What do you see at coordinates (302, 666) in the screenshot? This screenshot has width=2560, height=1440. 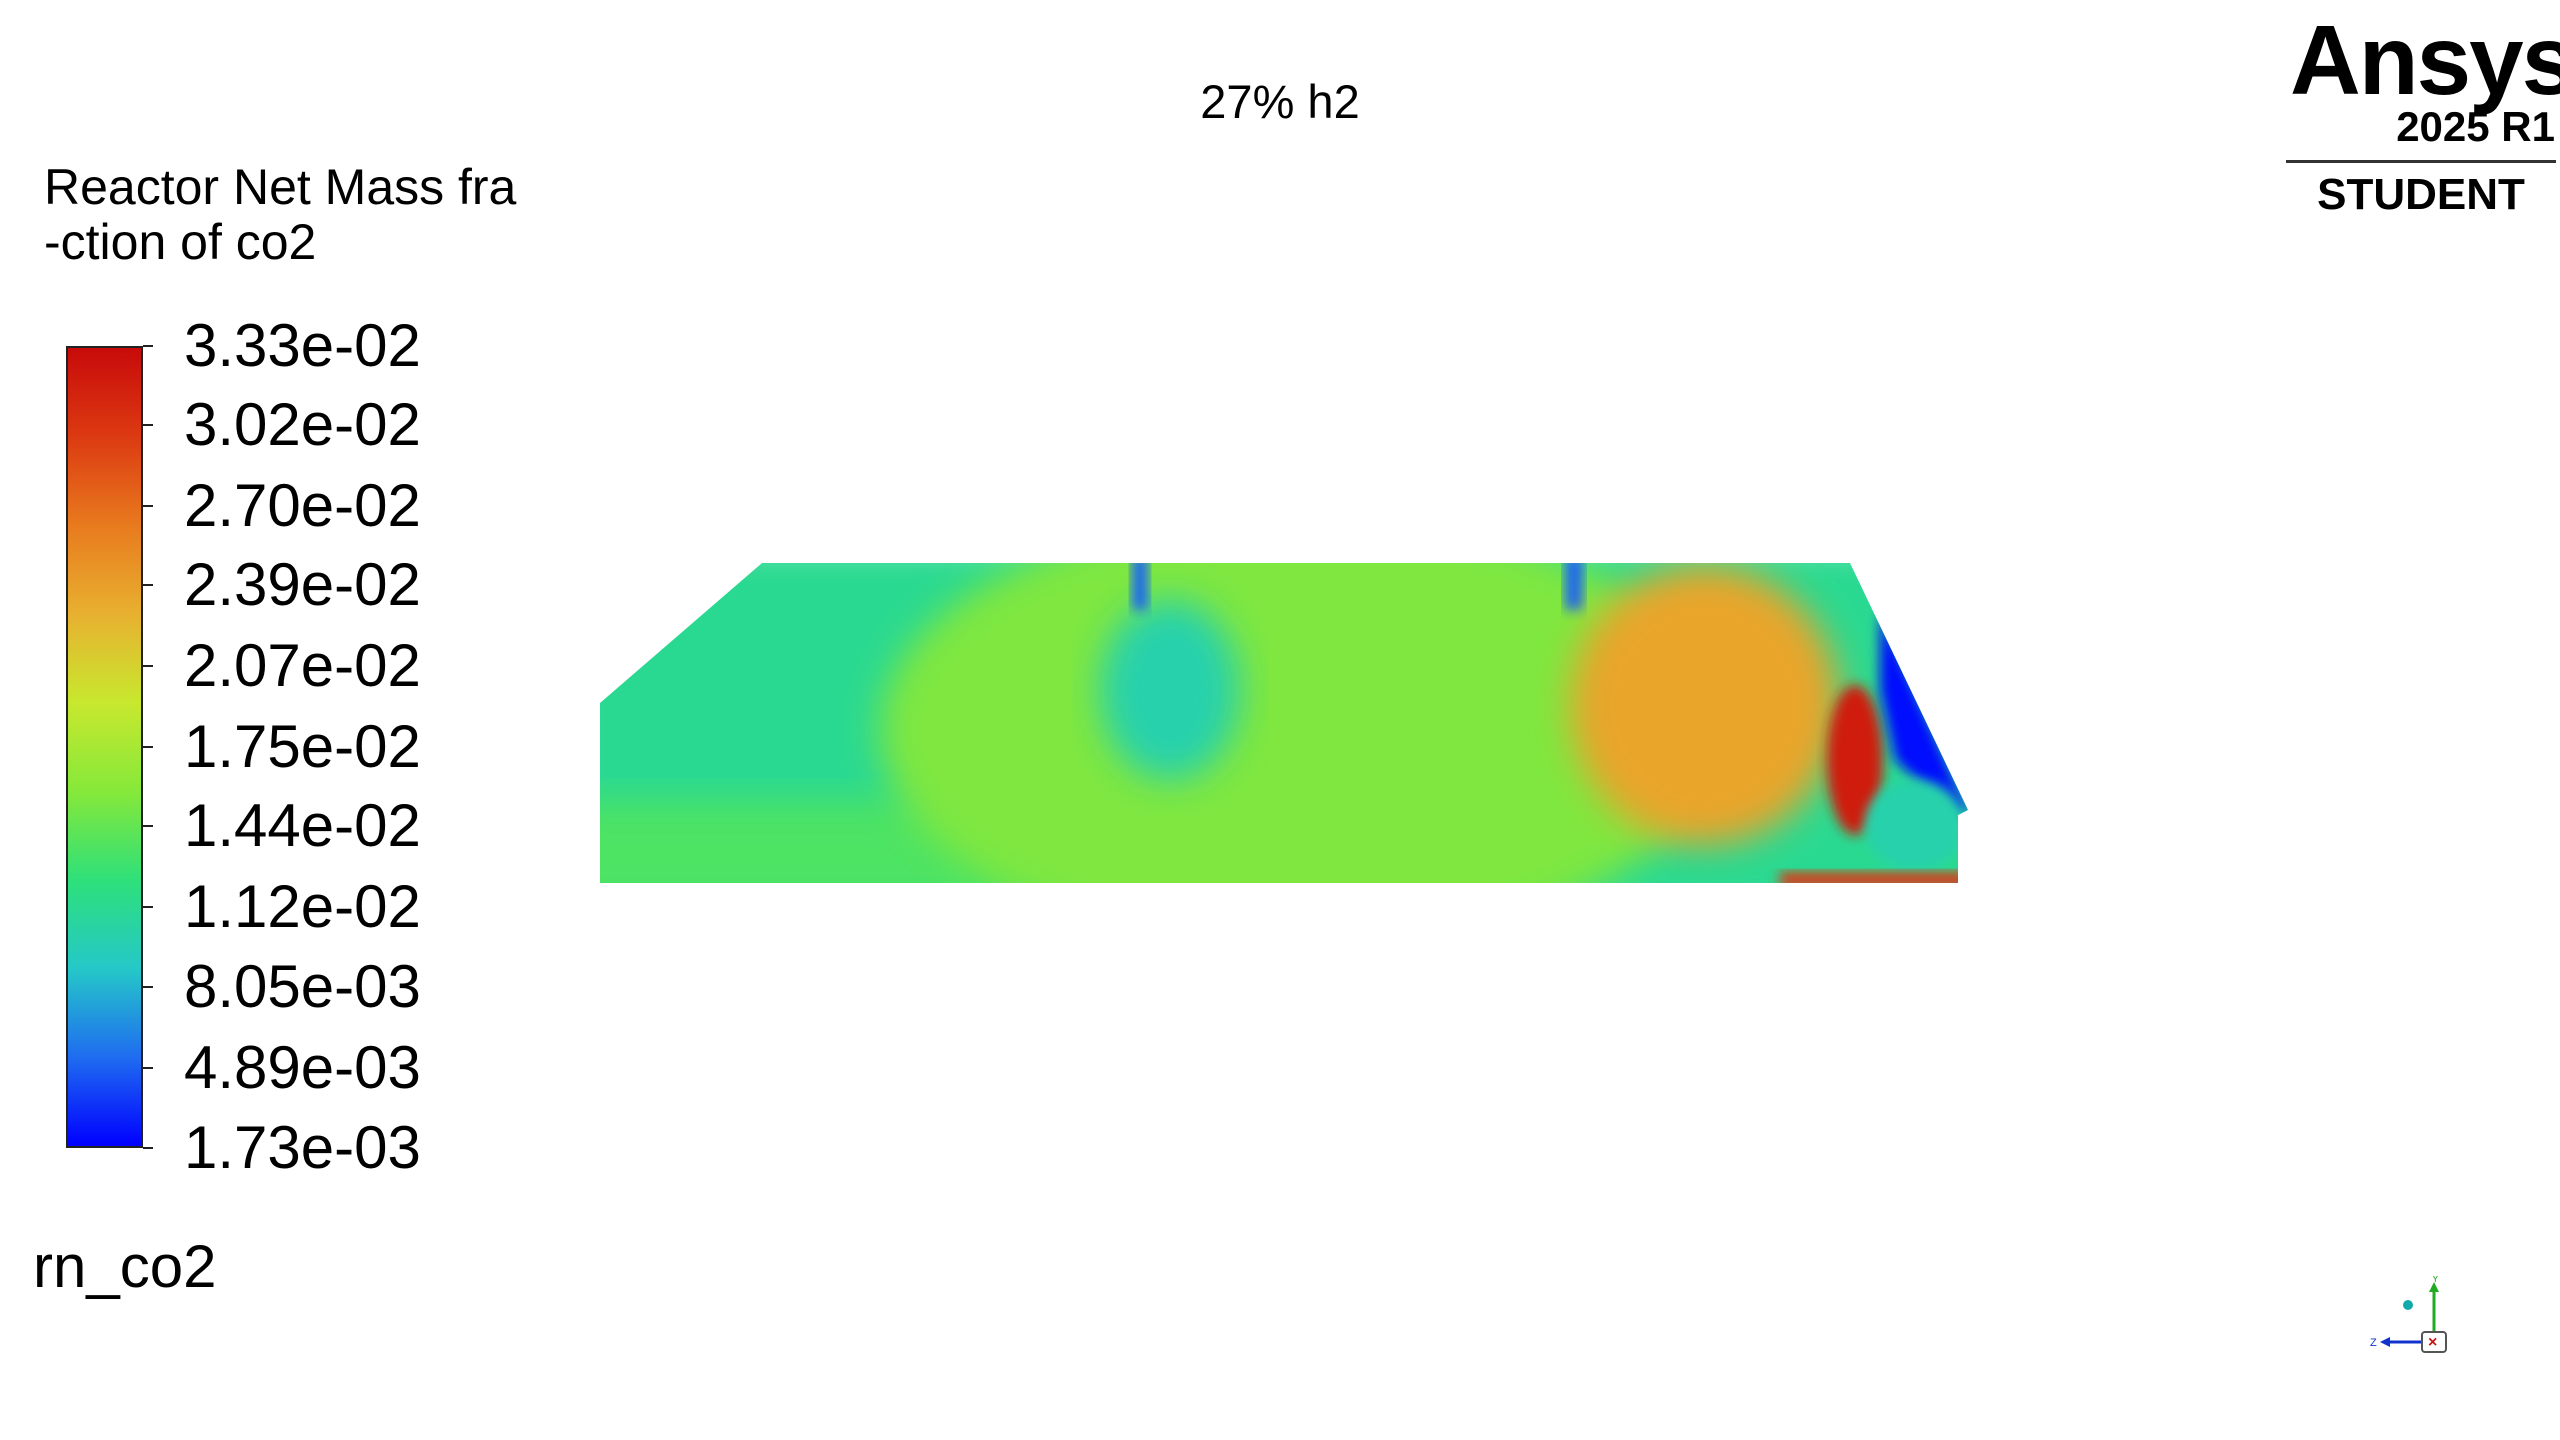 I see `colorbar-tick-label: 2.07e-02` at bounding box center [302, 666].